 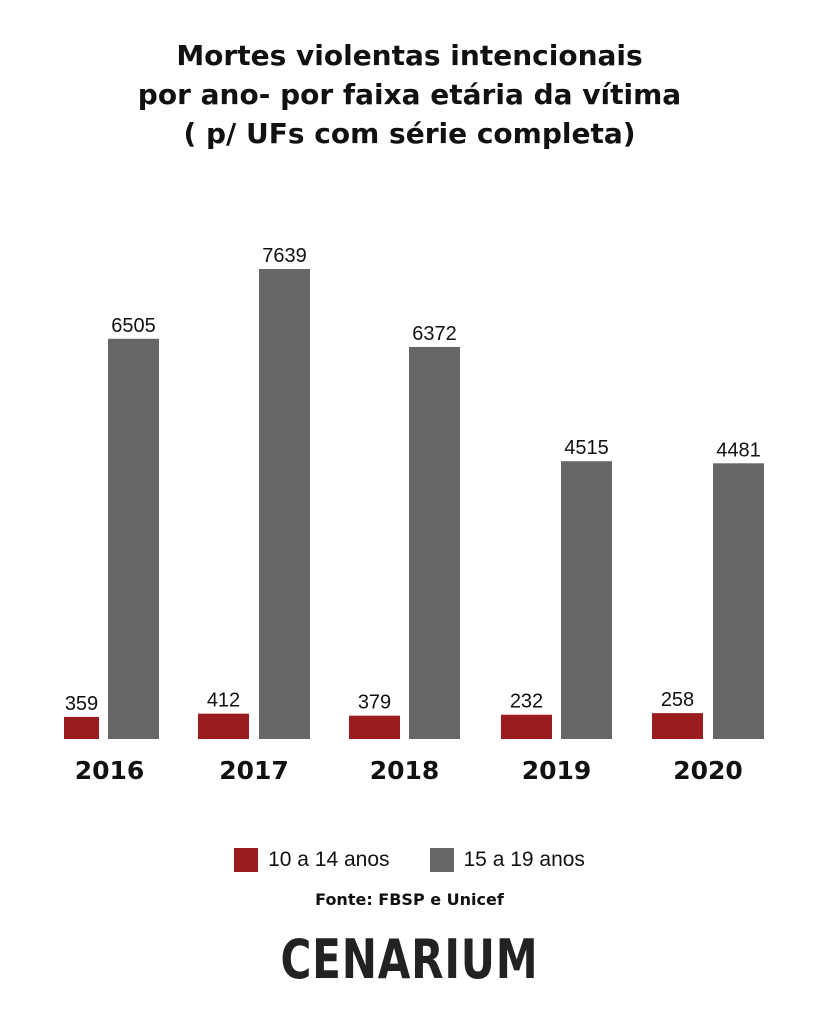 What do you see at coordinates (586, 448) in the screenshot?
I see `data-label-2019-series-2: 4515` at bounding box center [586, 448].